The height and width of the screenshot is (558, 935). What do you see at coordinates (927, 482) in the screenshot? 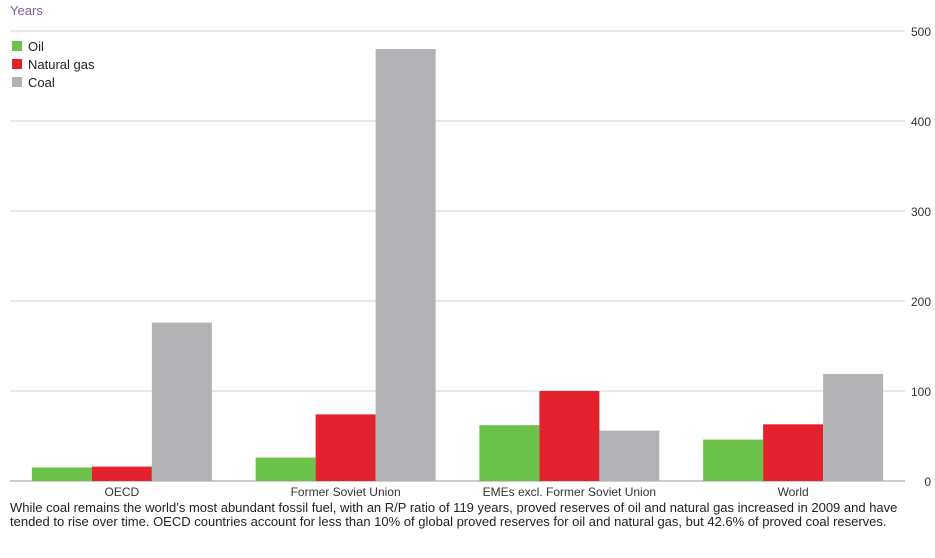
I see `y-tick-label: 0` at bounding box center [927, 482].